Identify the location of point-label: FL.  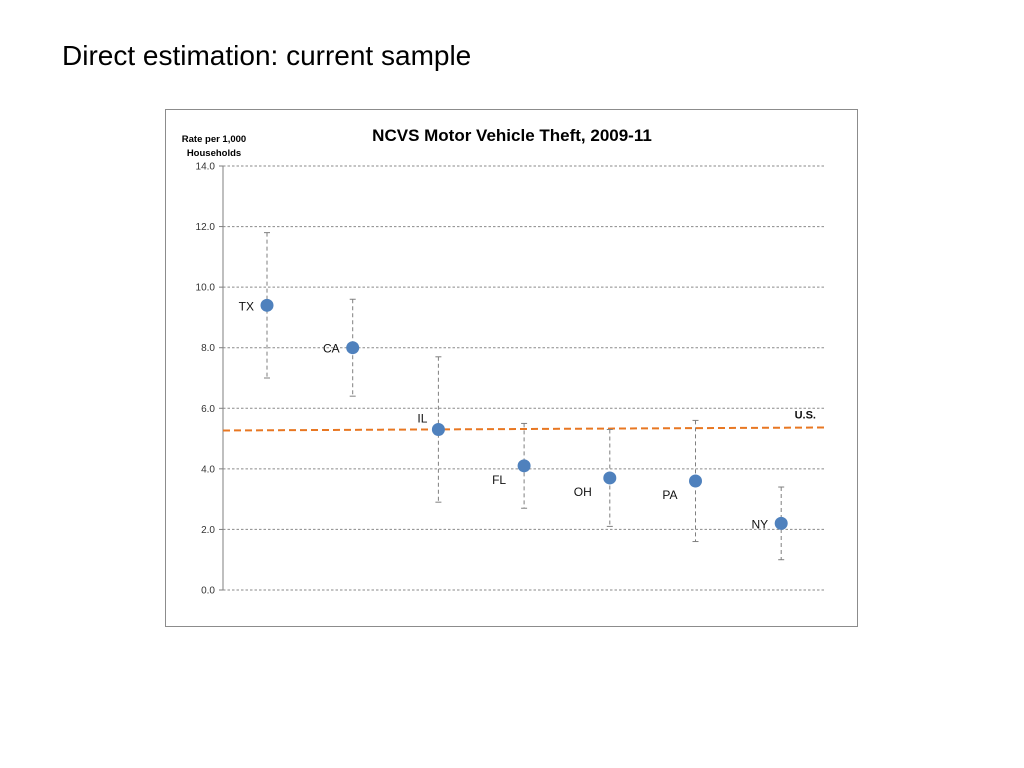
(499, 480).